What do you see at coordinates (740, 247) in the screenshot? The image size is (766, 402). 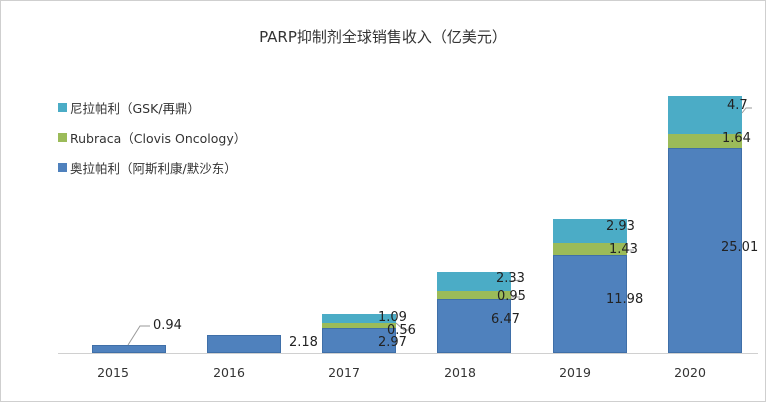 I see `data-label: 25.01` at bounding box center [740, 247].